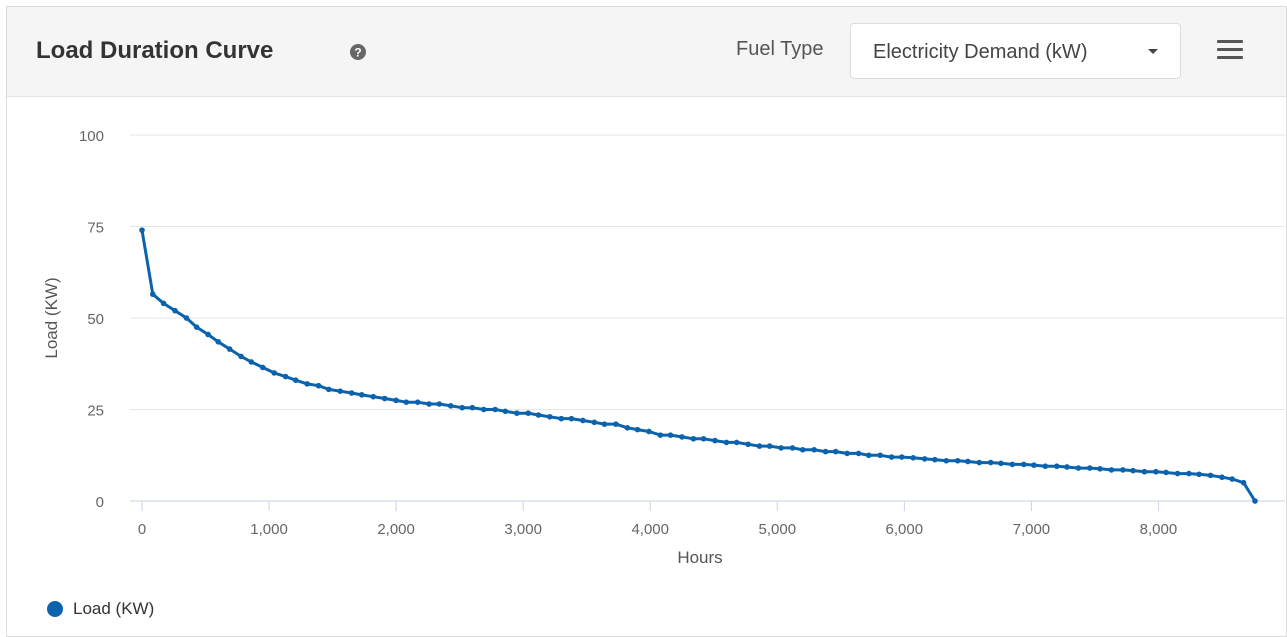 The height and width of the screenshot is (637, 1287). What do you see at coordinates (1230, 51) in the screenshot?
I see `hamburger-menu-icon` at bounding box center [1230, 51].